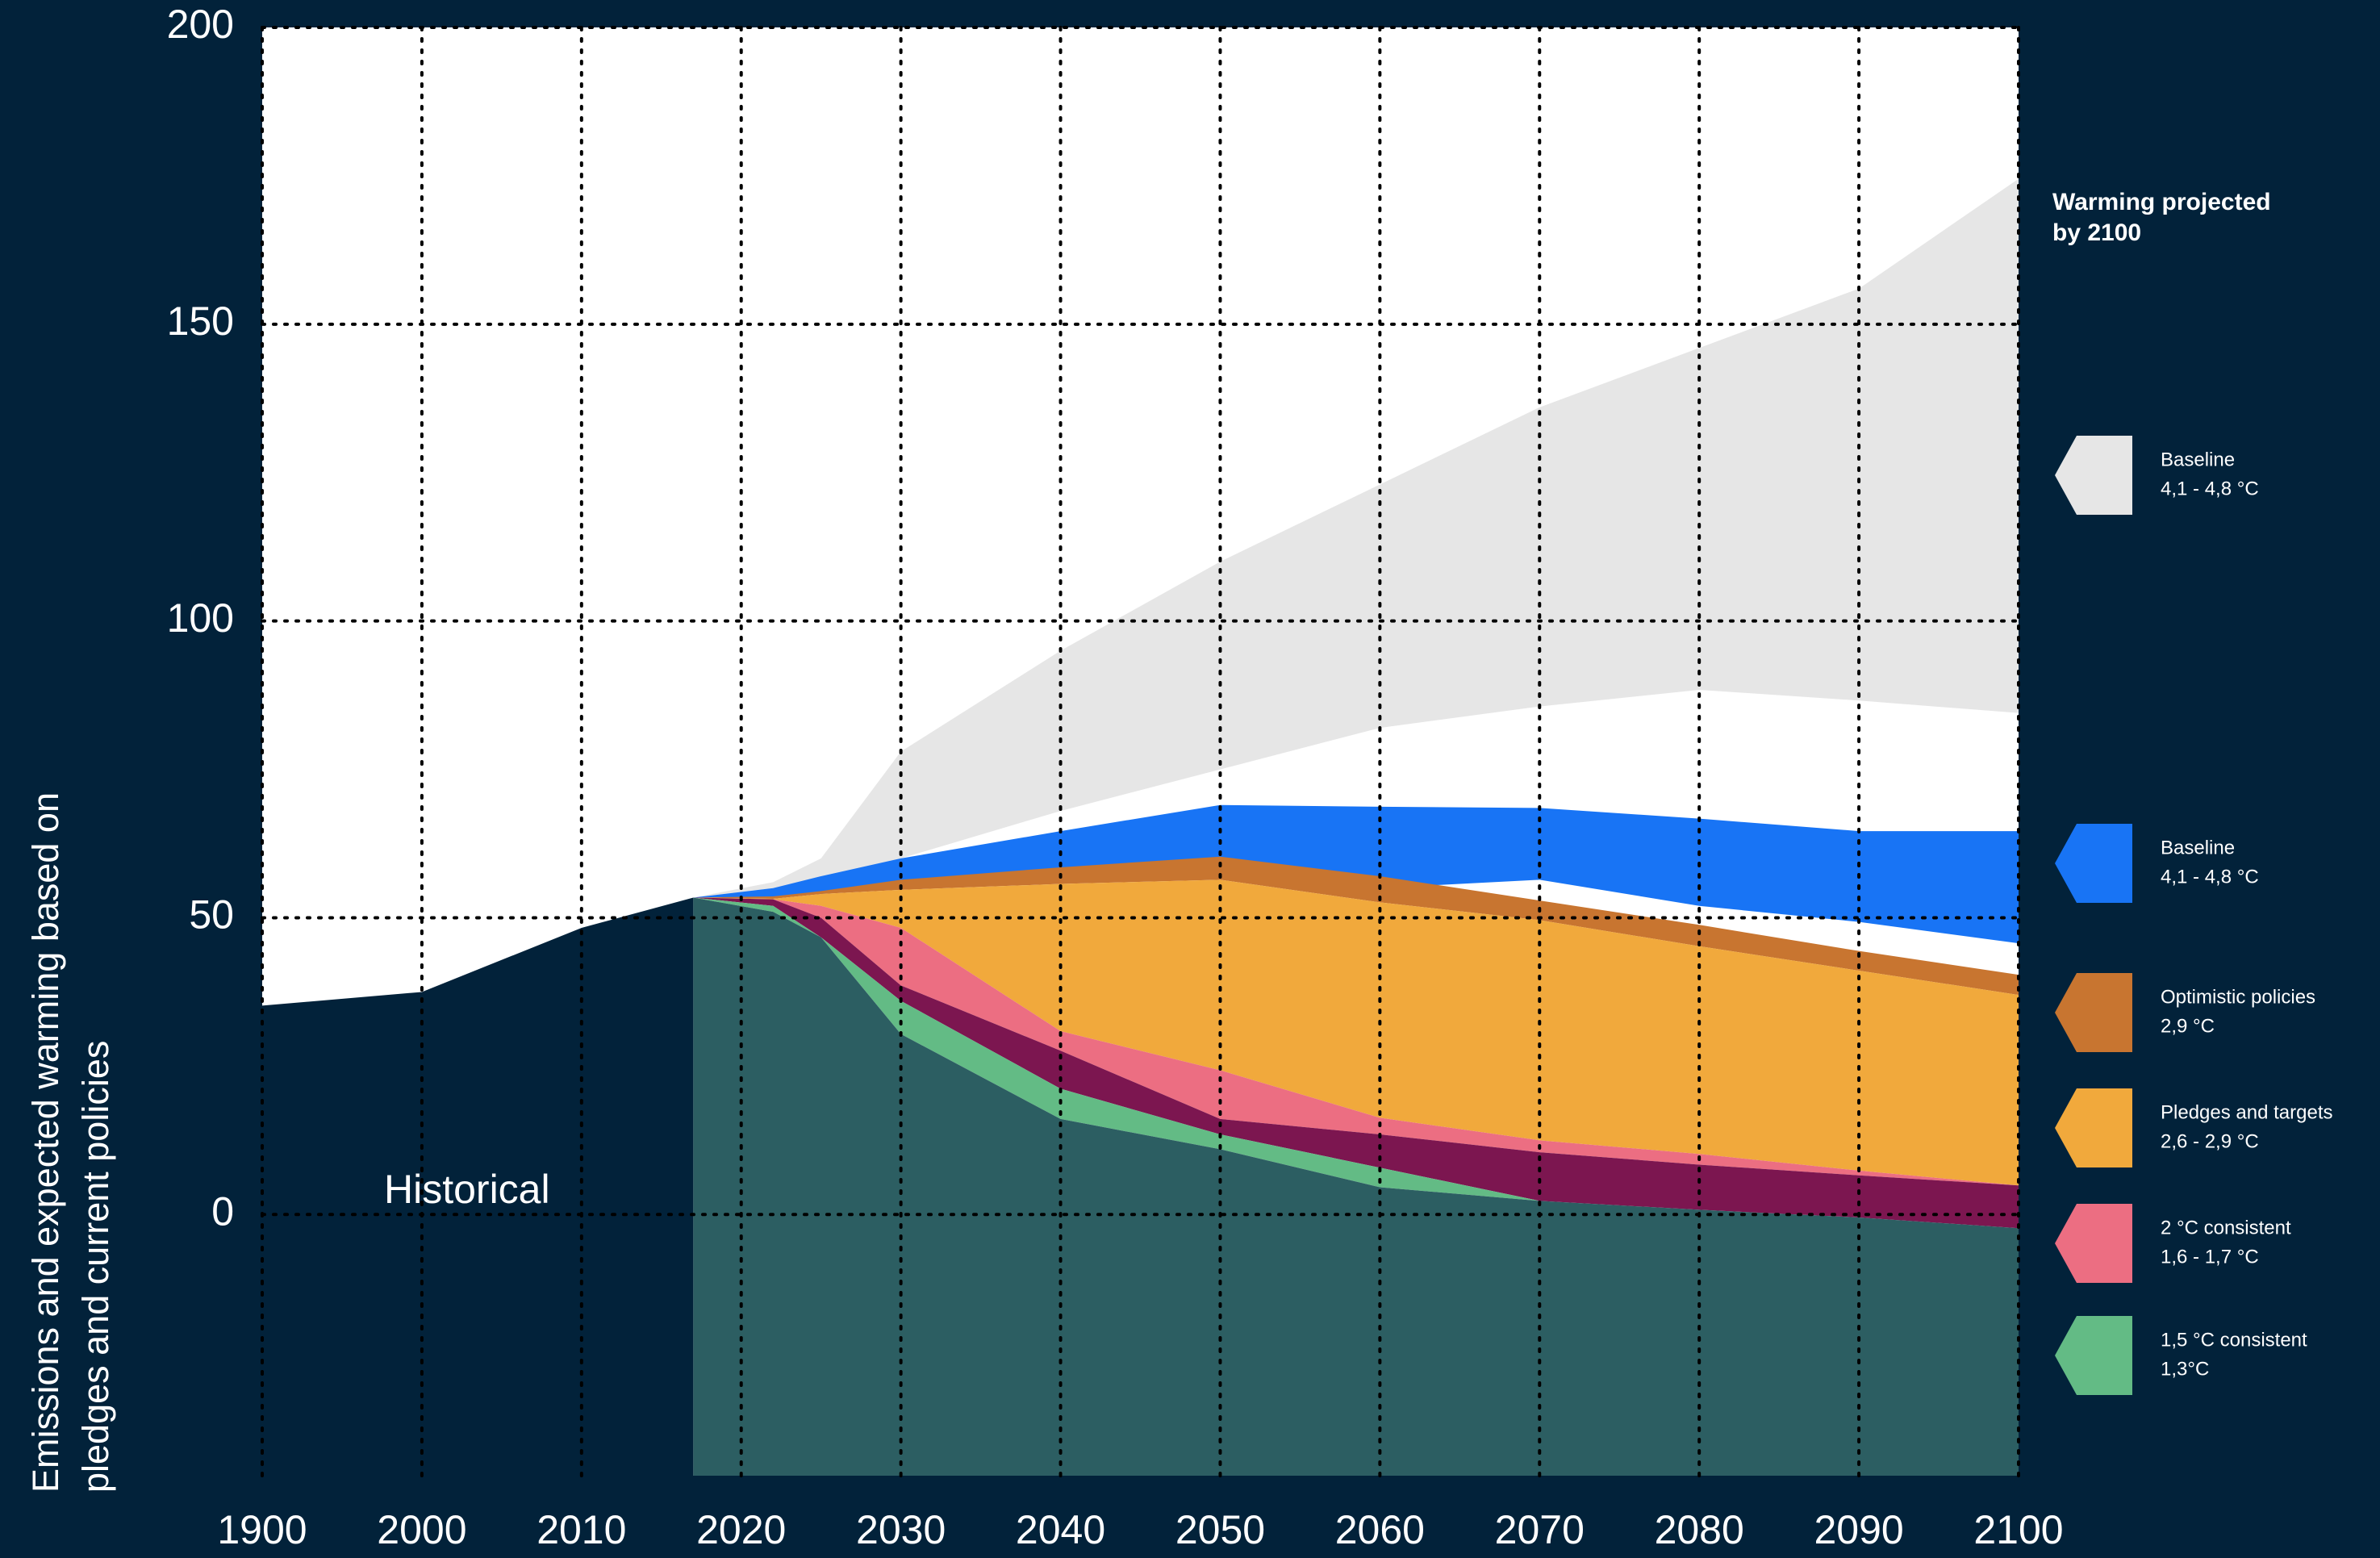  What do you see at coordinates (467, 1189) in the screenshot?
I see `historical-label: Historical` at bounding box center [467, 1189].